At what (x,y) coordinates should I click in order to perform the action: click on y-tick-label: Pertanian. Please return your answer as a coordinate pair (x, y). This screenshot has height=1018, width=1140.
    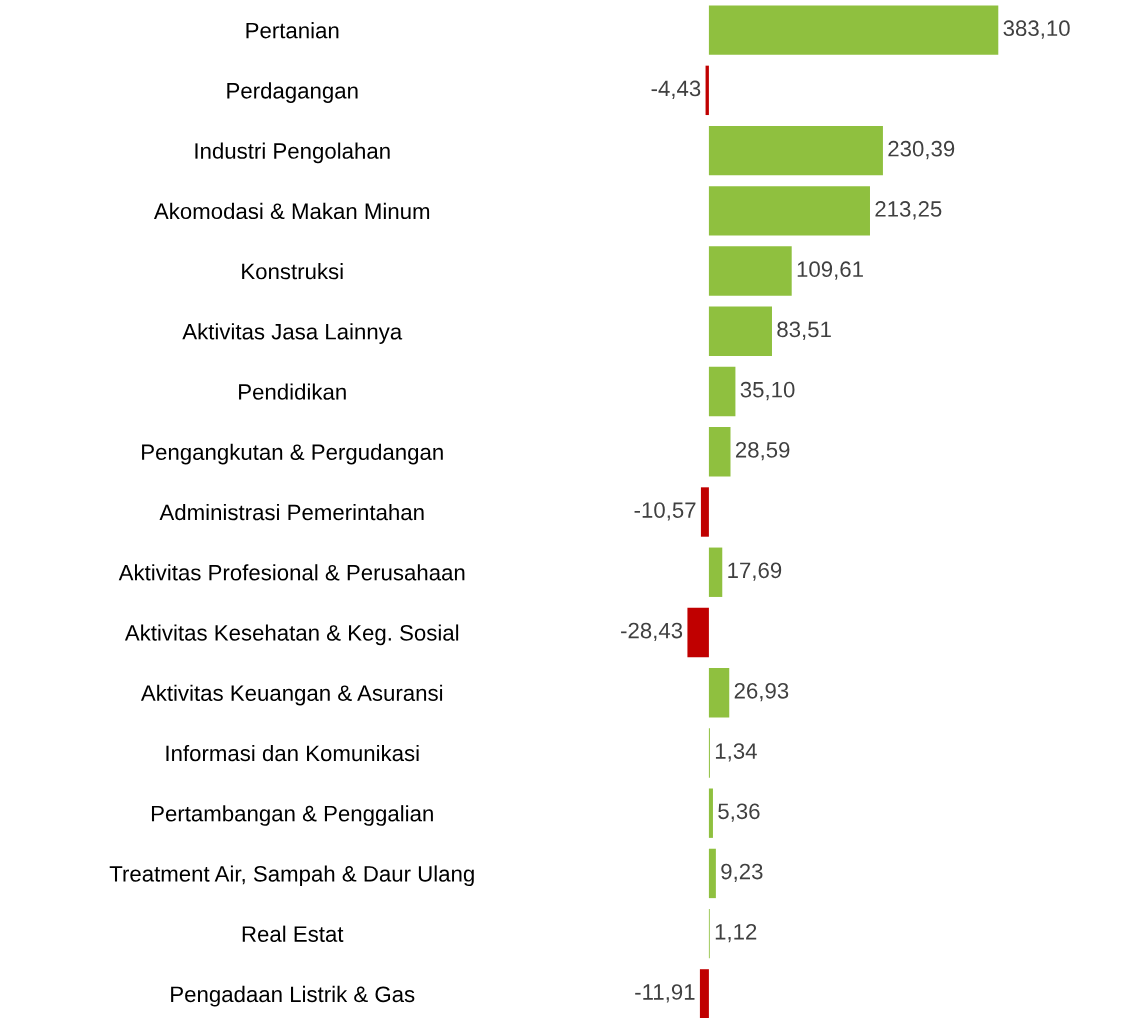
    Looking at the image, I should click on (292, 30).